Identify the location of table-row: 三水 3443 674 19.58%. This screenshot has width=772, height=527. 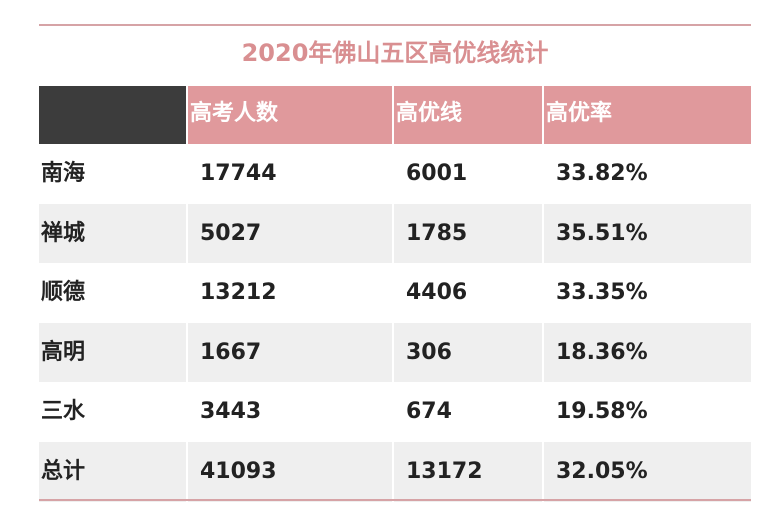
(395, 412).